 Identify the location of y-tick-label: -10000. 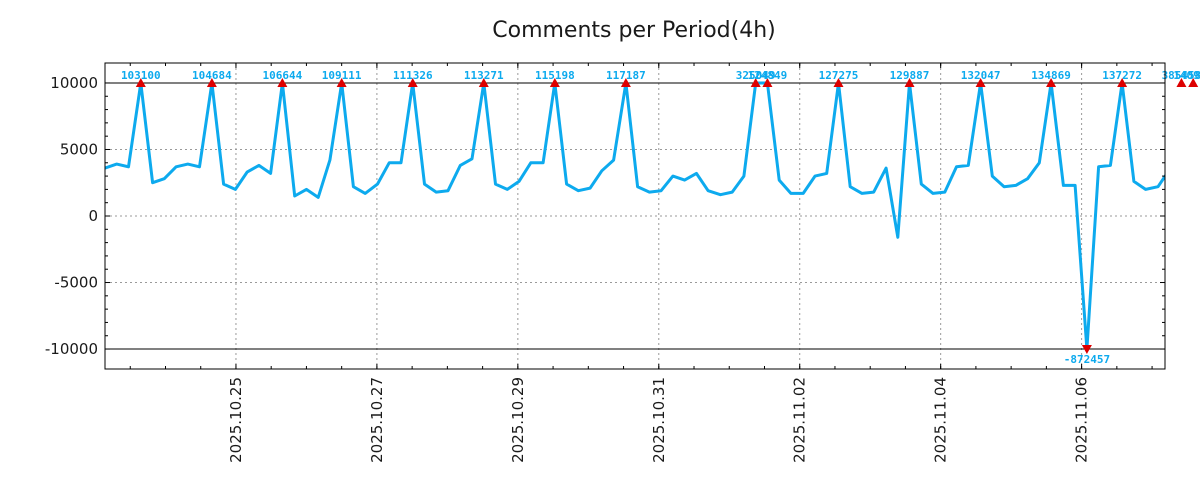
(71, 349).